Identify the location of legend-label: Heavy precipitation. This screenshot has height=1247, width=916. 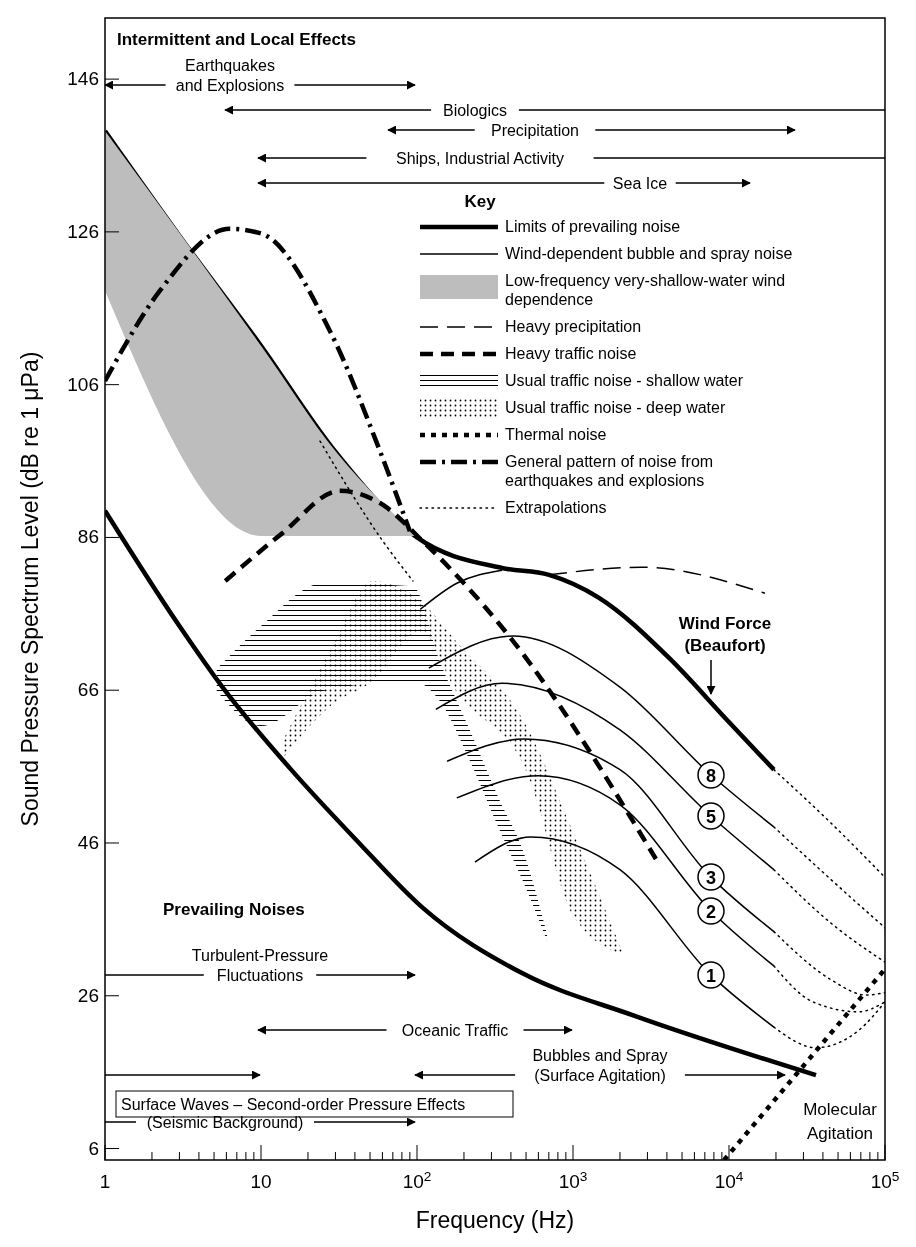
(573, 326).